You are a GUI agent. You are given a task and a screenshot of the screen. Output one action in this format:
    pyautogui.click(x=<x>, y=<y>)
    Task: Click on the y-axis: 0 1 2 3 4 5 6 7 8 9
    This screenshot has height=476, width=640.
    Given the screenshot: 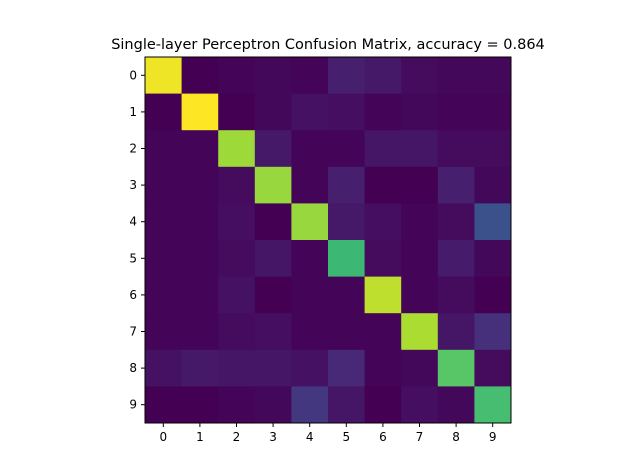 What is the action you would take?
    pyautogui.click(x=137, y=240)
    